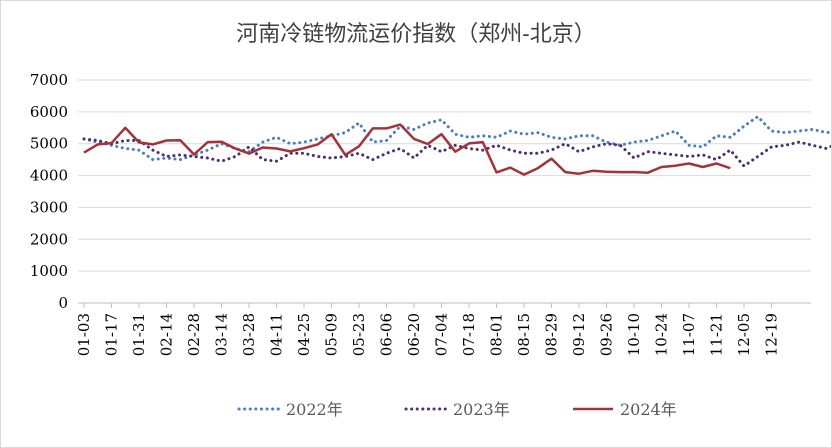  I want to click on y-tick-label: 2000, so click(49, 239).